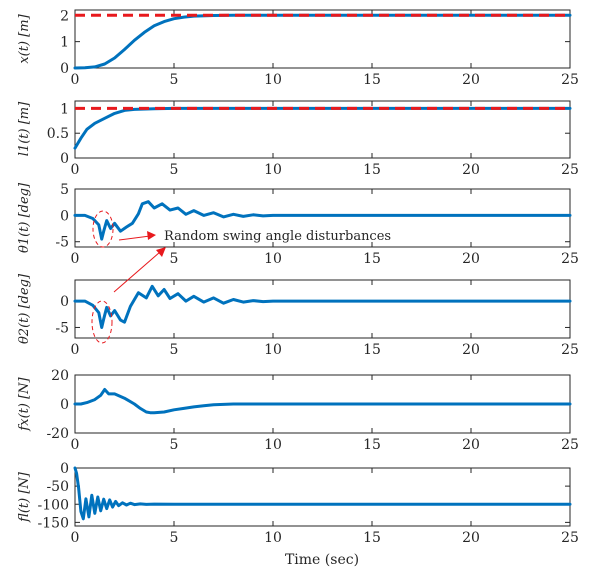 The image size is (594, 579). What do you see at coordinates (57, 487) in the screenshot?
I see `ytick-label: -50` at bounding box center [57, 487].